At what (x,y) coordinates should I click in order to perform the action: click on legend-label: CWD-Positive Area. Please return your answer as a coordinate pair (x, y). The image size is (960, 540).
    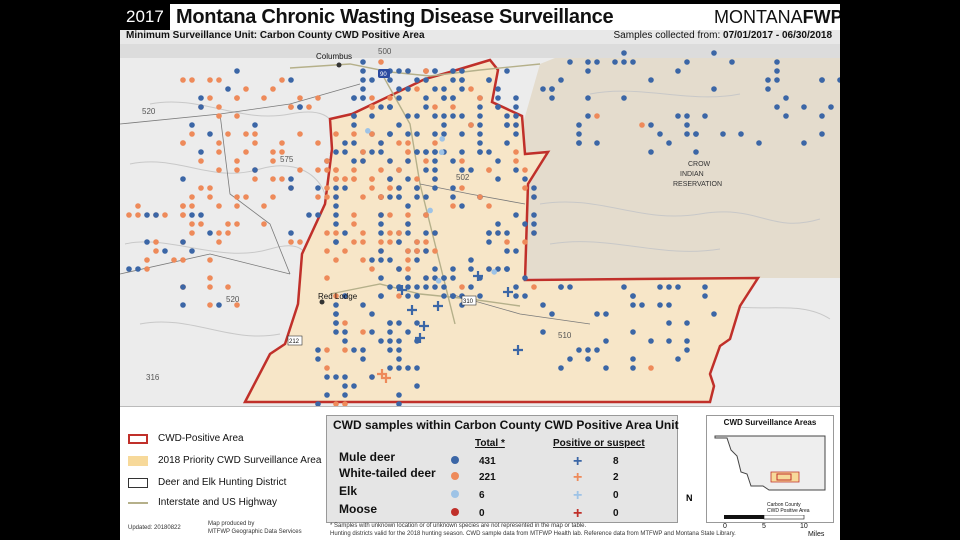
    Looking at the image, I should click on (201, 438).